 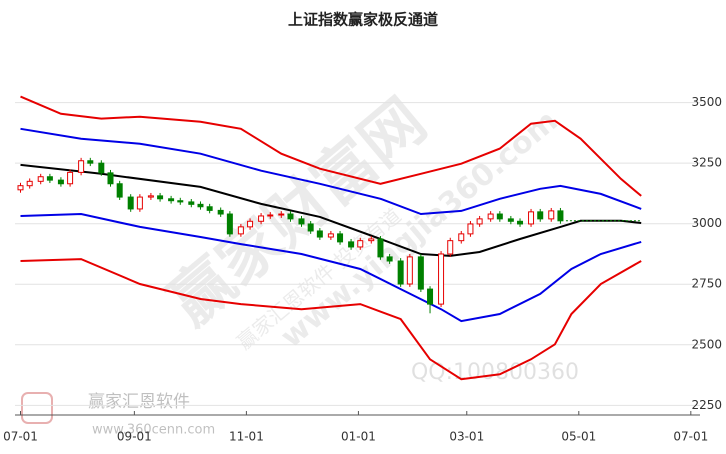 What do you see at coordinates (134, 437) in the screenshot?
I see `x-tick-label: 09-01` at bounding box center [134, 437].